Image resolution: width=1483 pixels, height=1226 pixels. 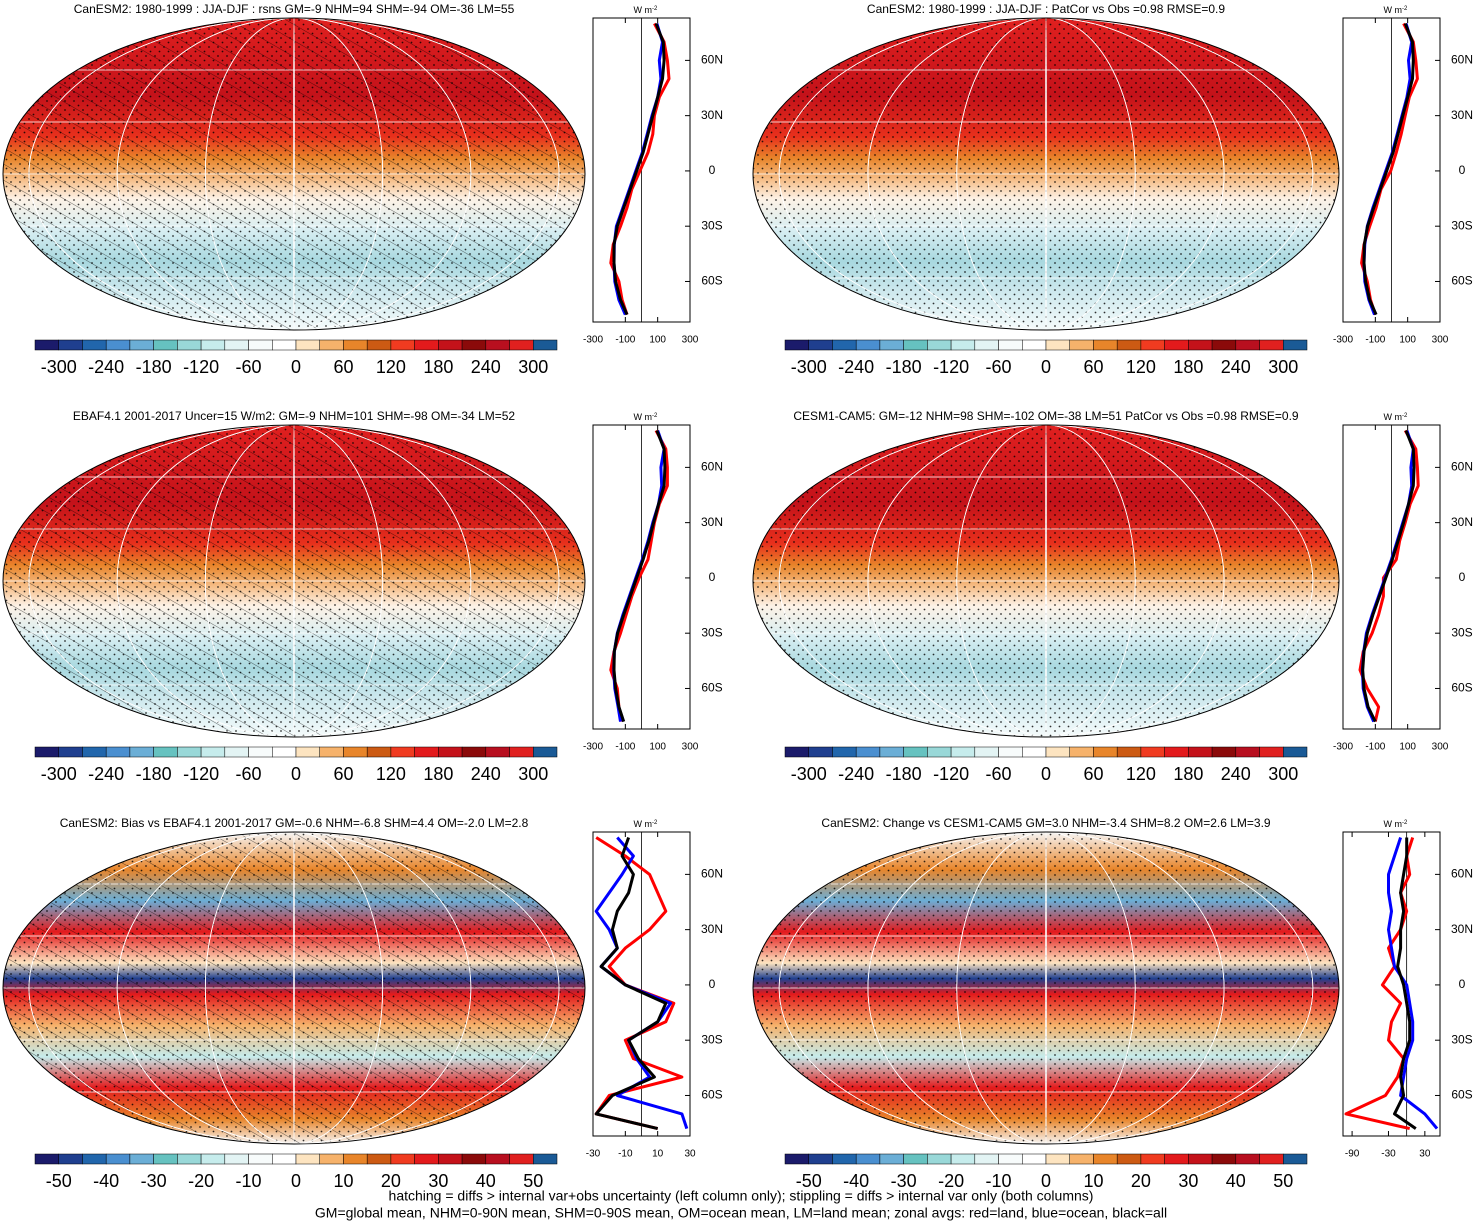 I want to click on zonal-frame, so click(x=1391, y=984).